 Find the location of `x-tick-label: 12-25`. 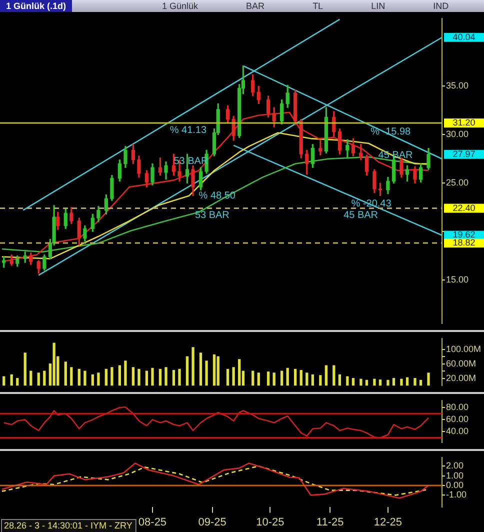

x-tick-label: 12-25 is located at coordinates (388, 522).